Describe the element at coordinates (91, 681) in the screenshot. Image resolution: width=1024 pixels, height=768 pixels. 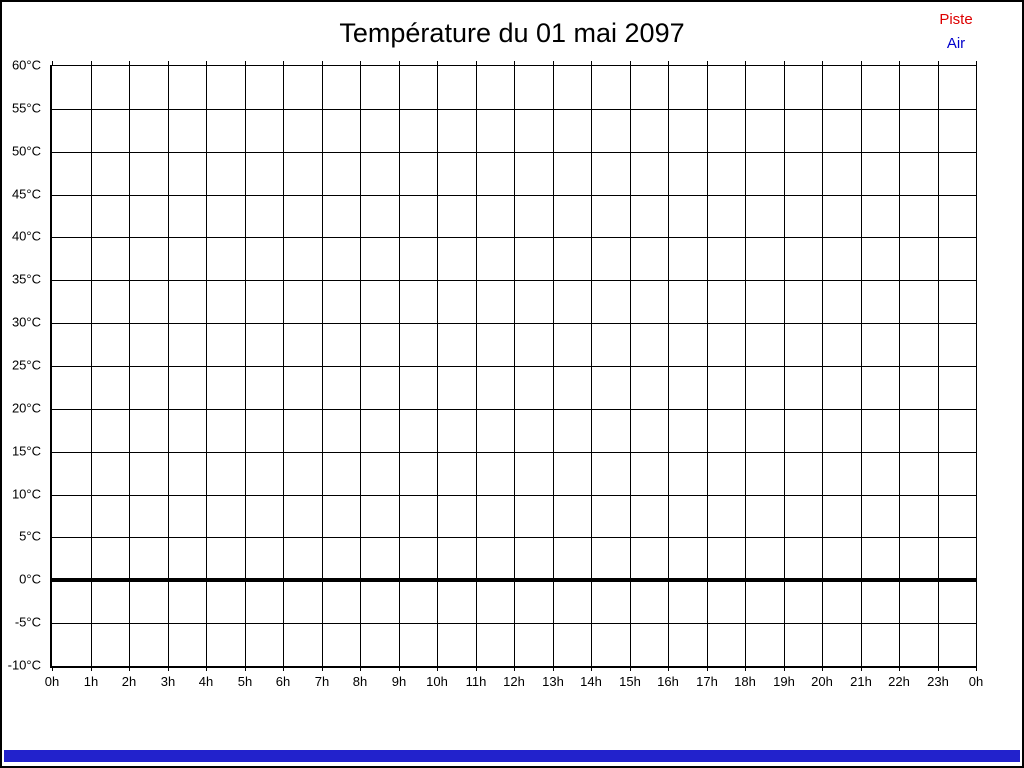
I see `x-tick-label: 1h` at that location.